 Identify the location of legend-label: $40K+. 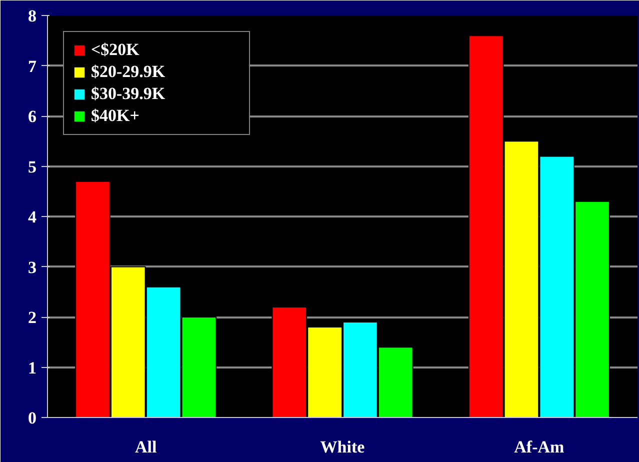
(115, 116).